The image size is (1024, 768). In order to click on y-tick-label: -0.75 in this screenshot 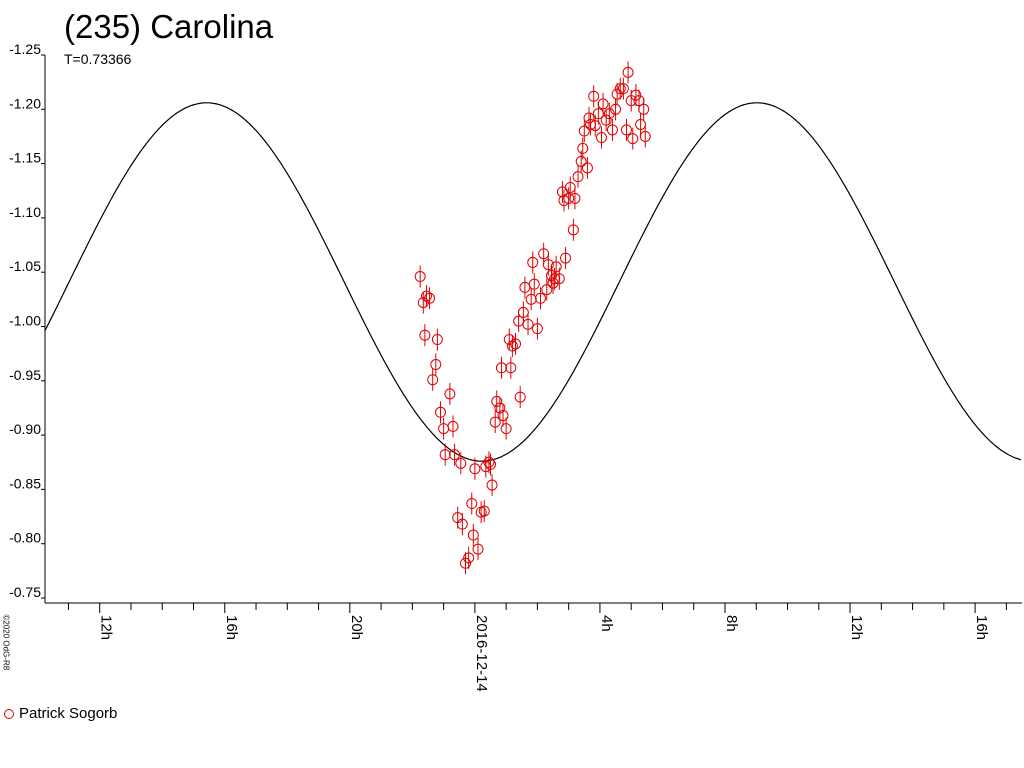, I will do `click(25, 592)`.